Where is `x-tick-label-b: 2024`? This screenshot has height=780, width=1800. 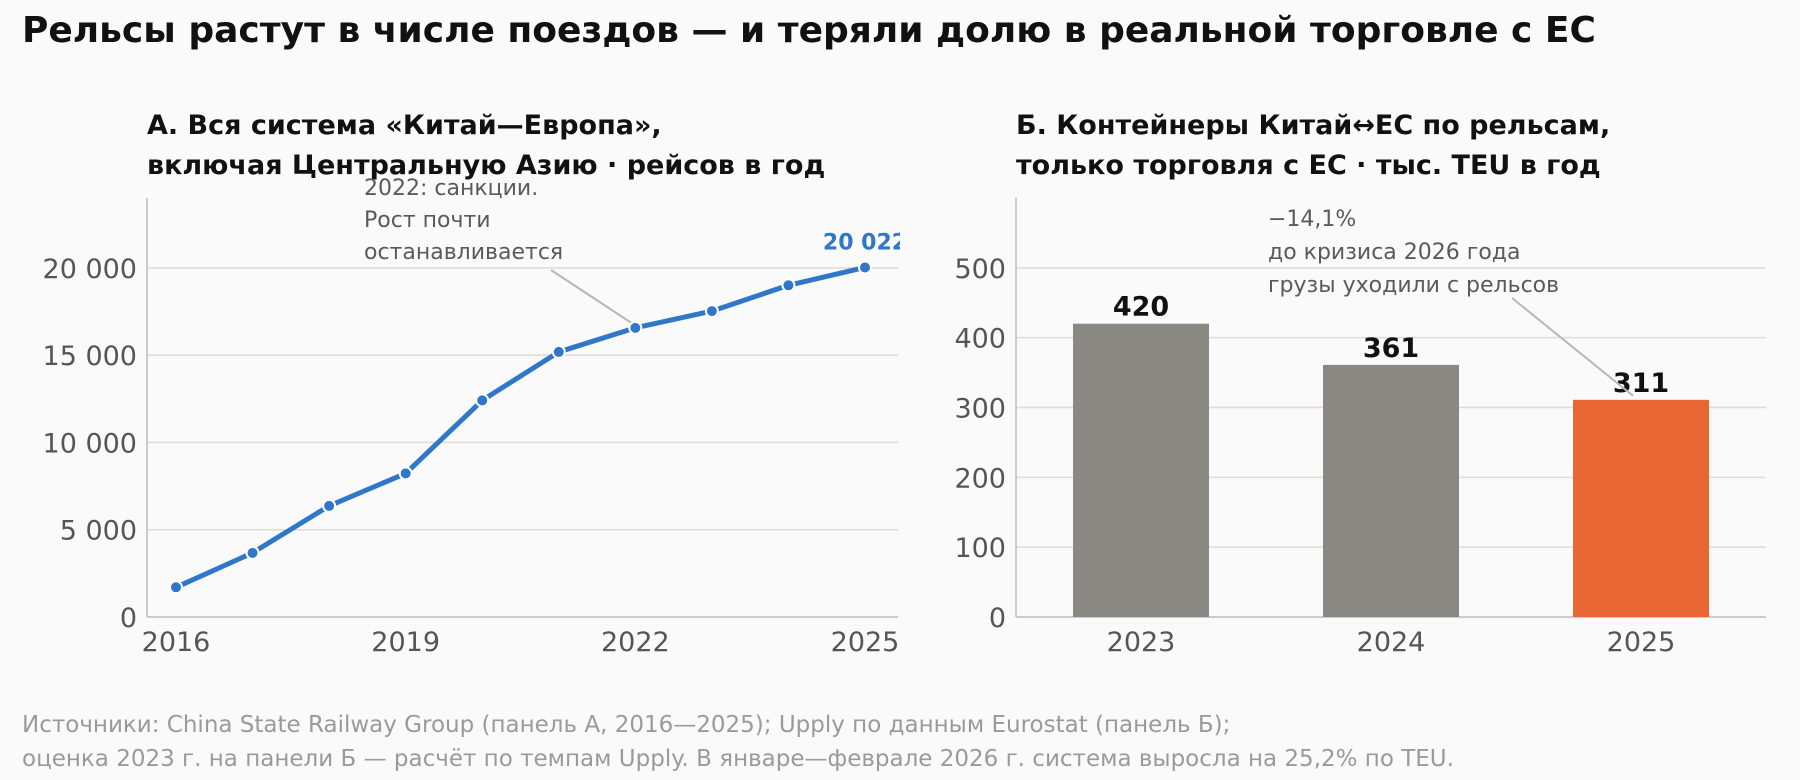
x-tick-label-b: 2024 is located at coordinates (1391, 642).